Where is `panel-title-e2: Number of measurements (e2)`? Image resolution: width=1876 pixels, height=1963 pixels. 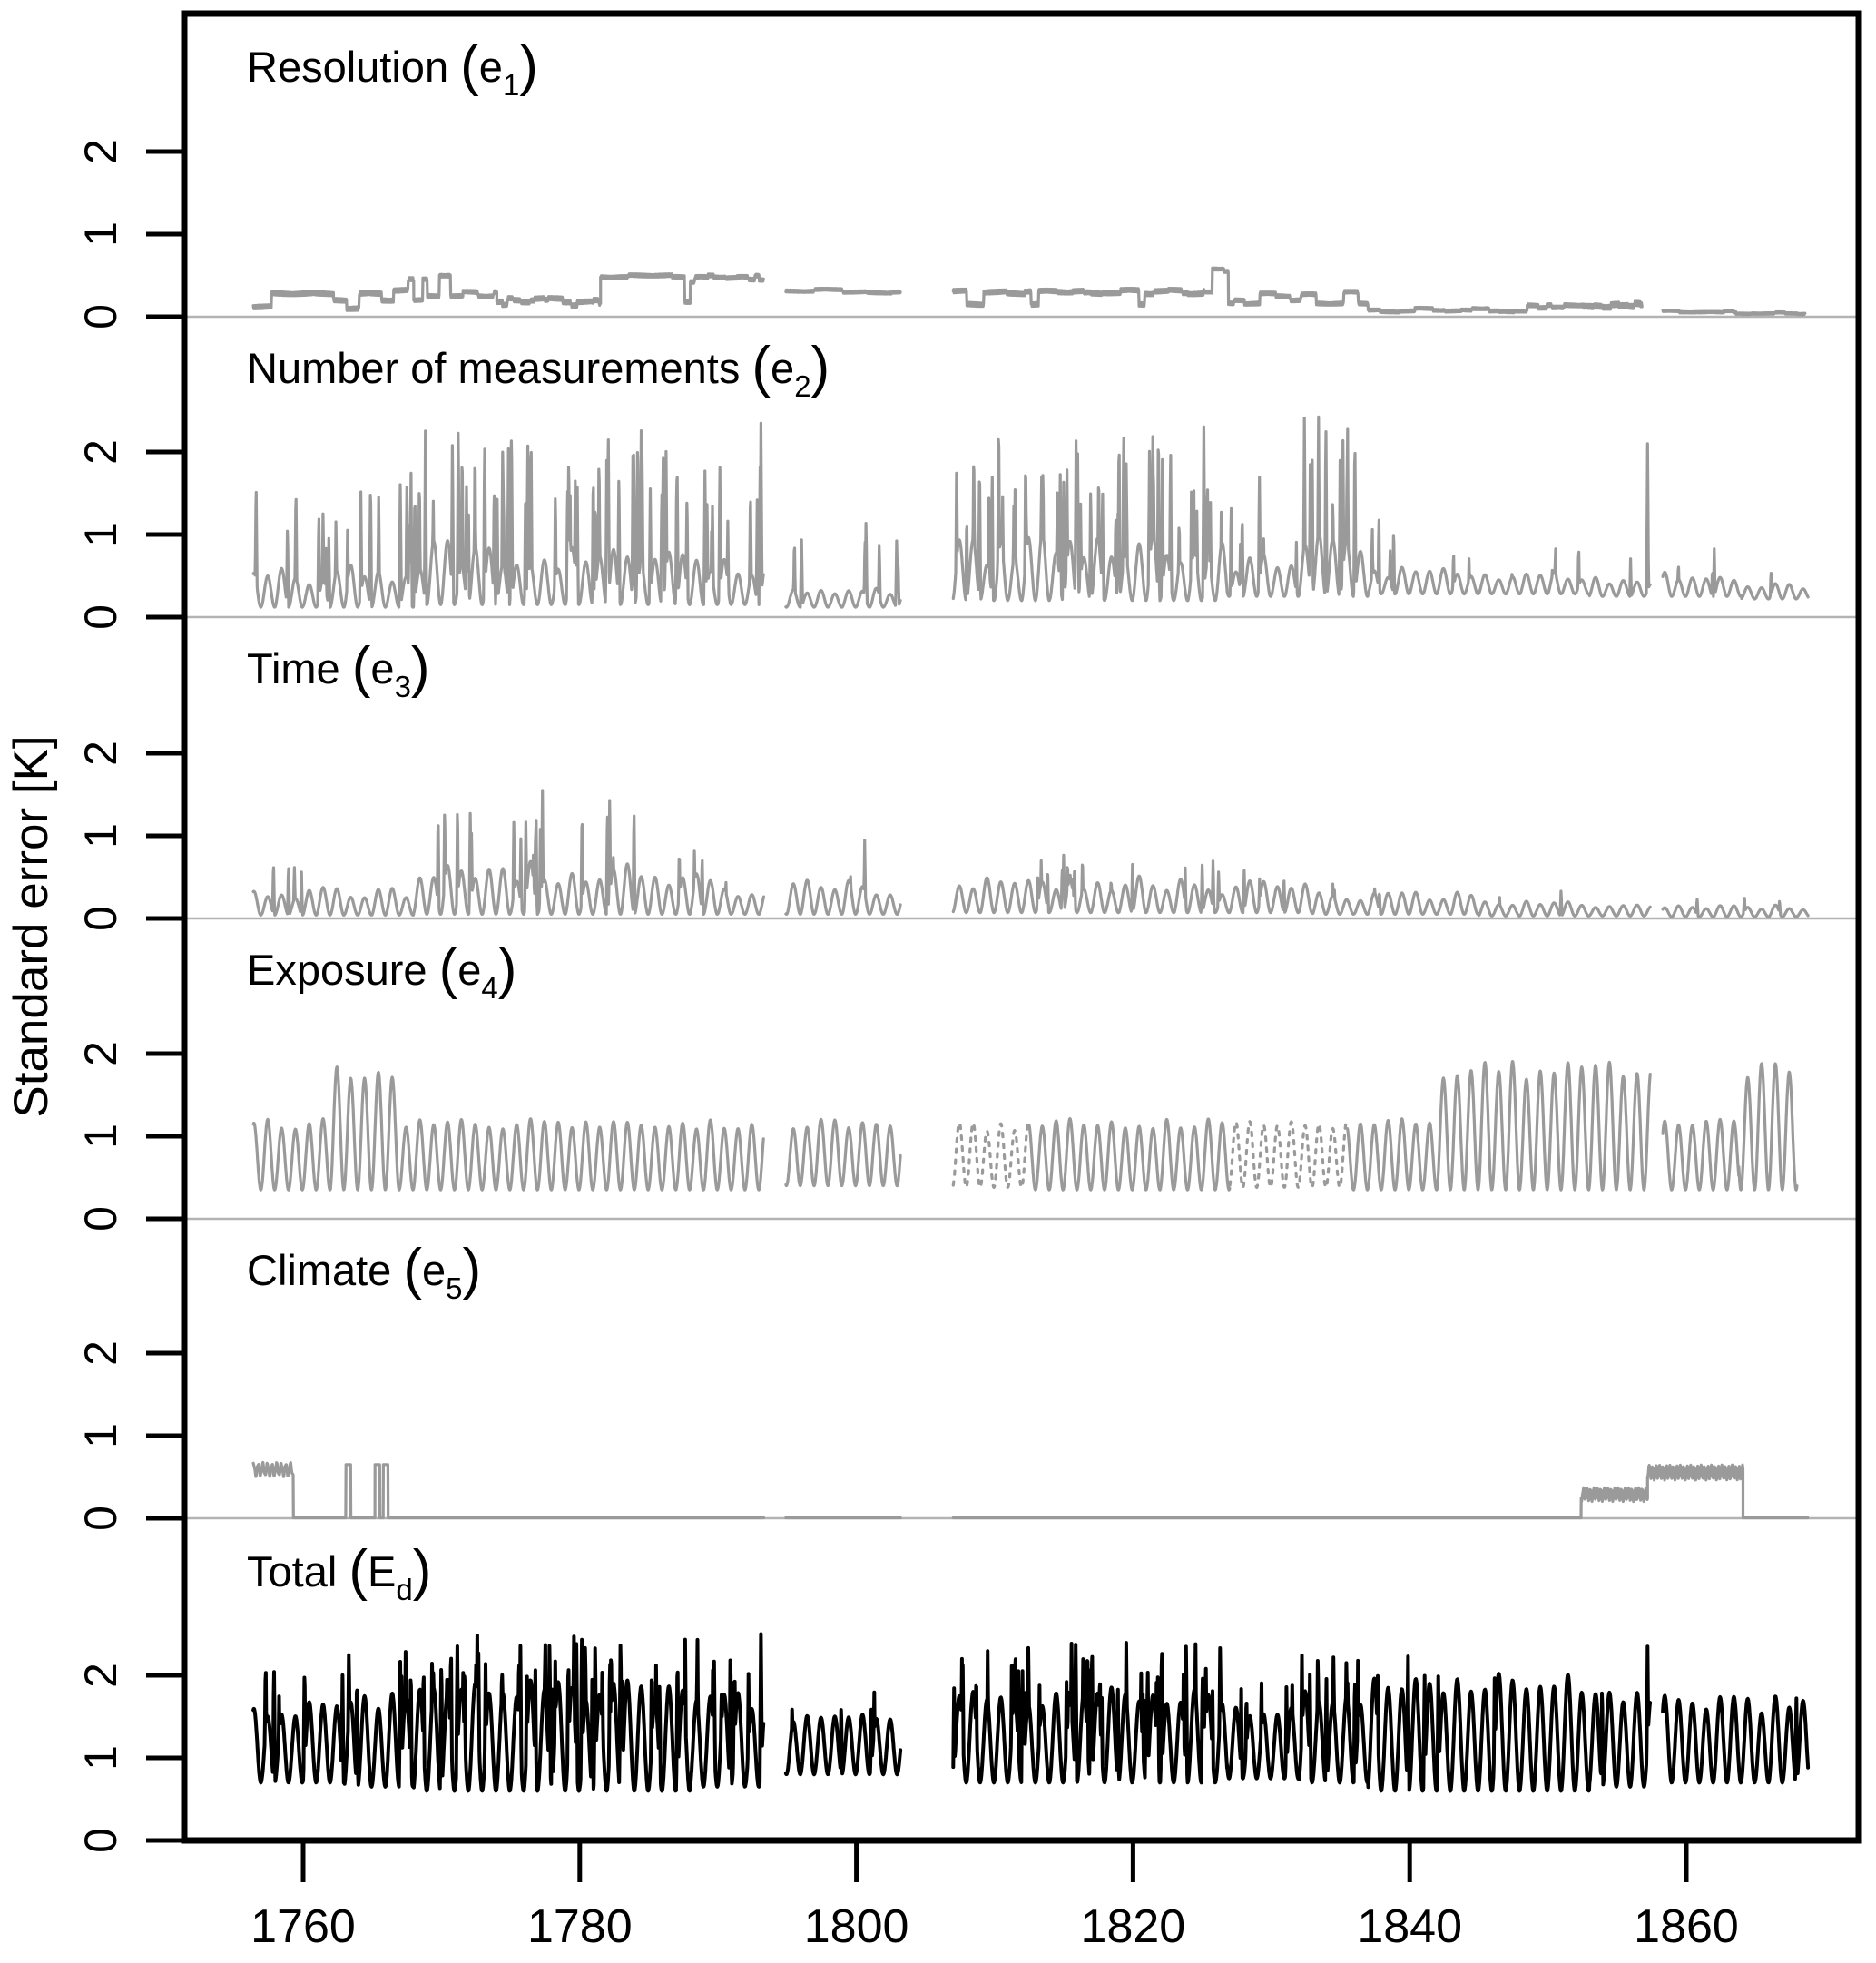
panel-title-e2: Number of measurements (e2) is located at coordinates (538, 369).